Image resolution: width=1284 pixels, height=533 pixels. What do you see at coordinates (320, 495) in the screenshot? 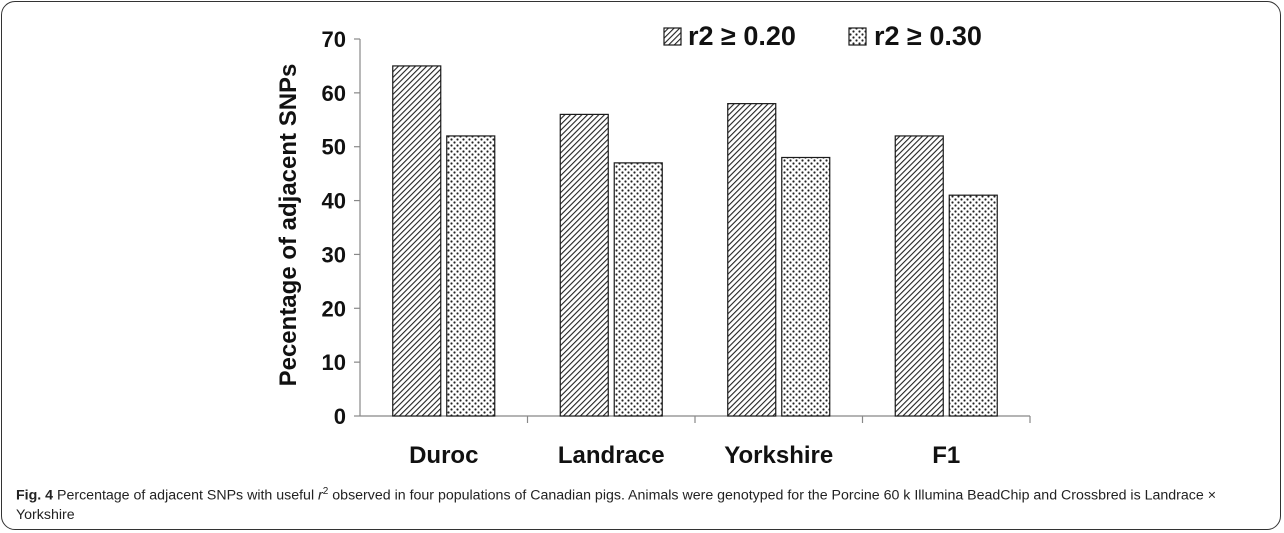
I see `caption-r-symbol: r` at bounding box center [320, 495].